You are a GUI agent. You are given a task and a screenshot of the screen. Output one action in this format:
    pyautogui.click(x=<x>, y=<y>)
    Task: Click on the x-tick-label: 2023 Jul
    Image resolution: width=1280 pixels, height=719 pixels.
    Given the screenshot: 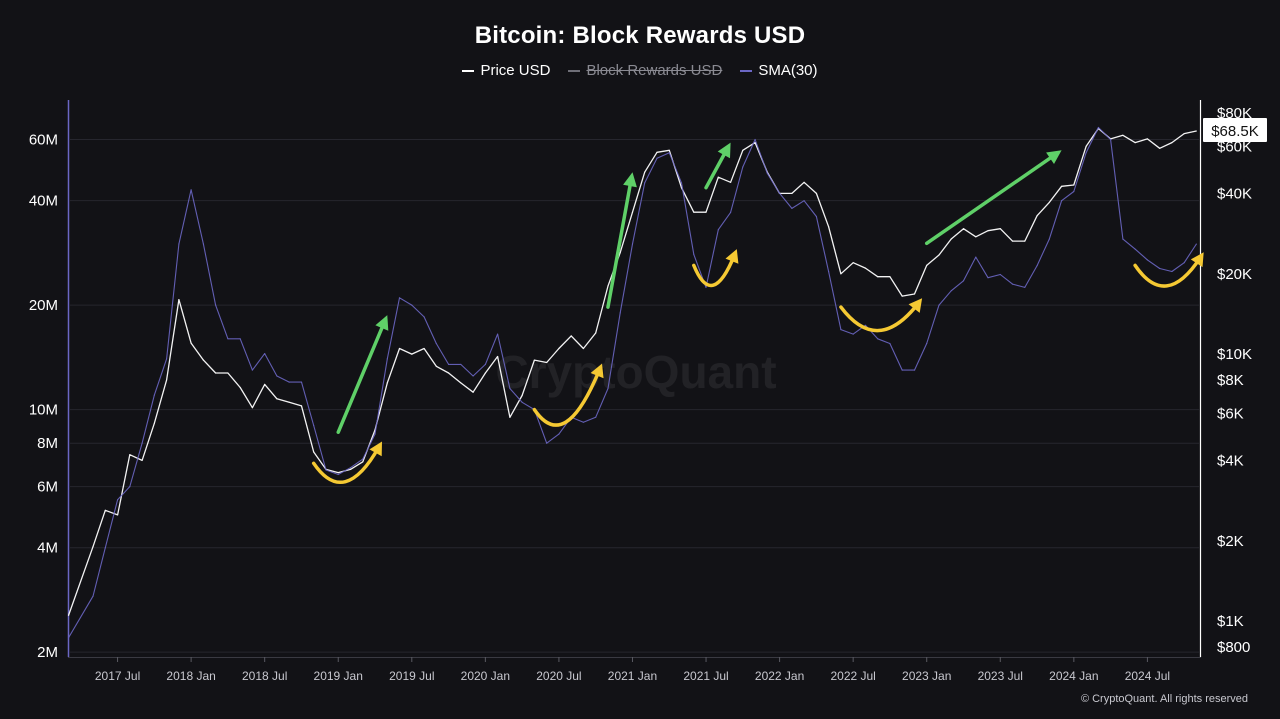 What is the action you would take?
    pyautogui.click(x=1000, y=676)
    